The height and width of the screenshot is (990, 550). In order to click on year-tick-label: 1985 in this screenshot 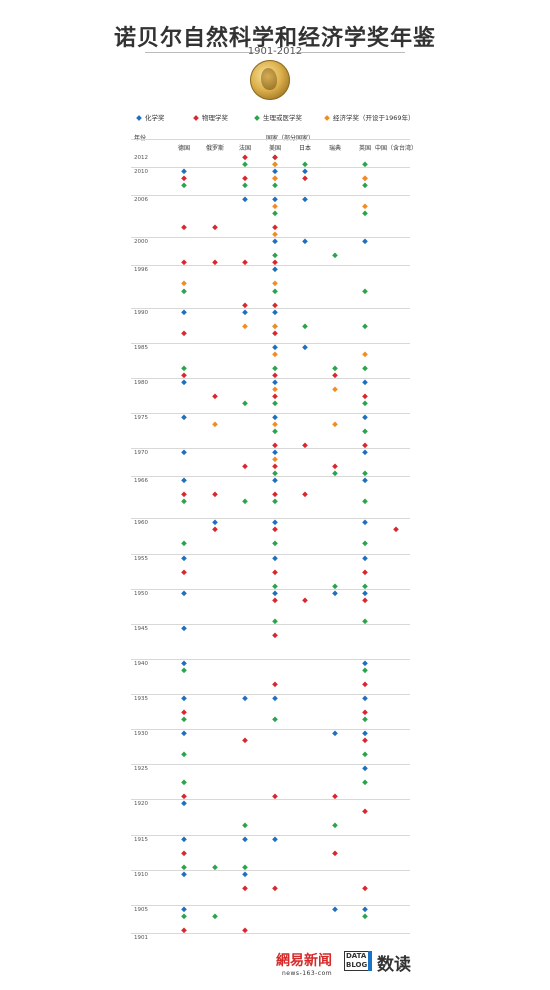, I will do `click(141, 347)`.